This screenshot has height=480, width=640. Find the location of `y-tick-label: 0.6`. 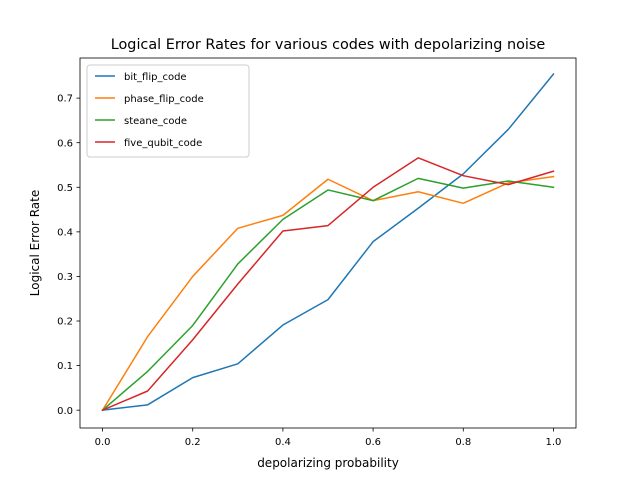

y-tick-label: 0.6 is located at coordinates (65, 143).